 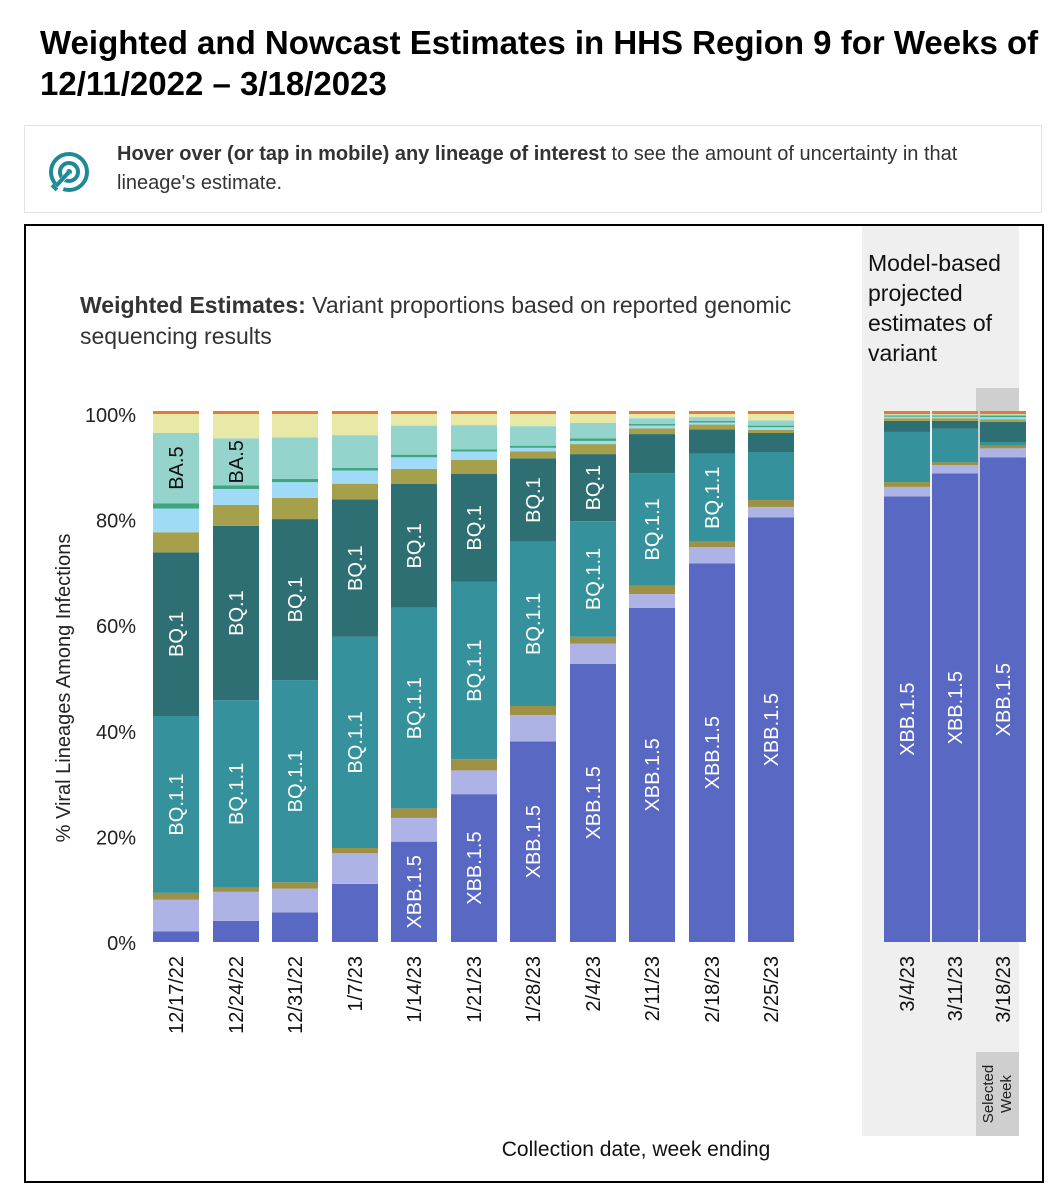 What do you see at coordinates (997, 1094) in the screenshot?
I see `selected-week-tag: Selected Week` at bounding box center [997, 1094].